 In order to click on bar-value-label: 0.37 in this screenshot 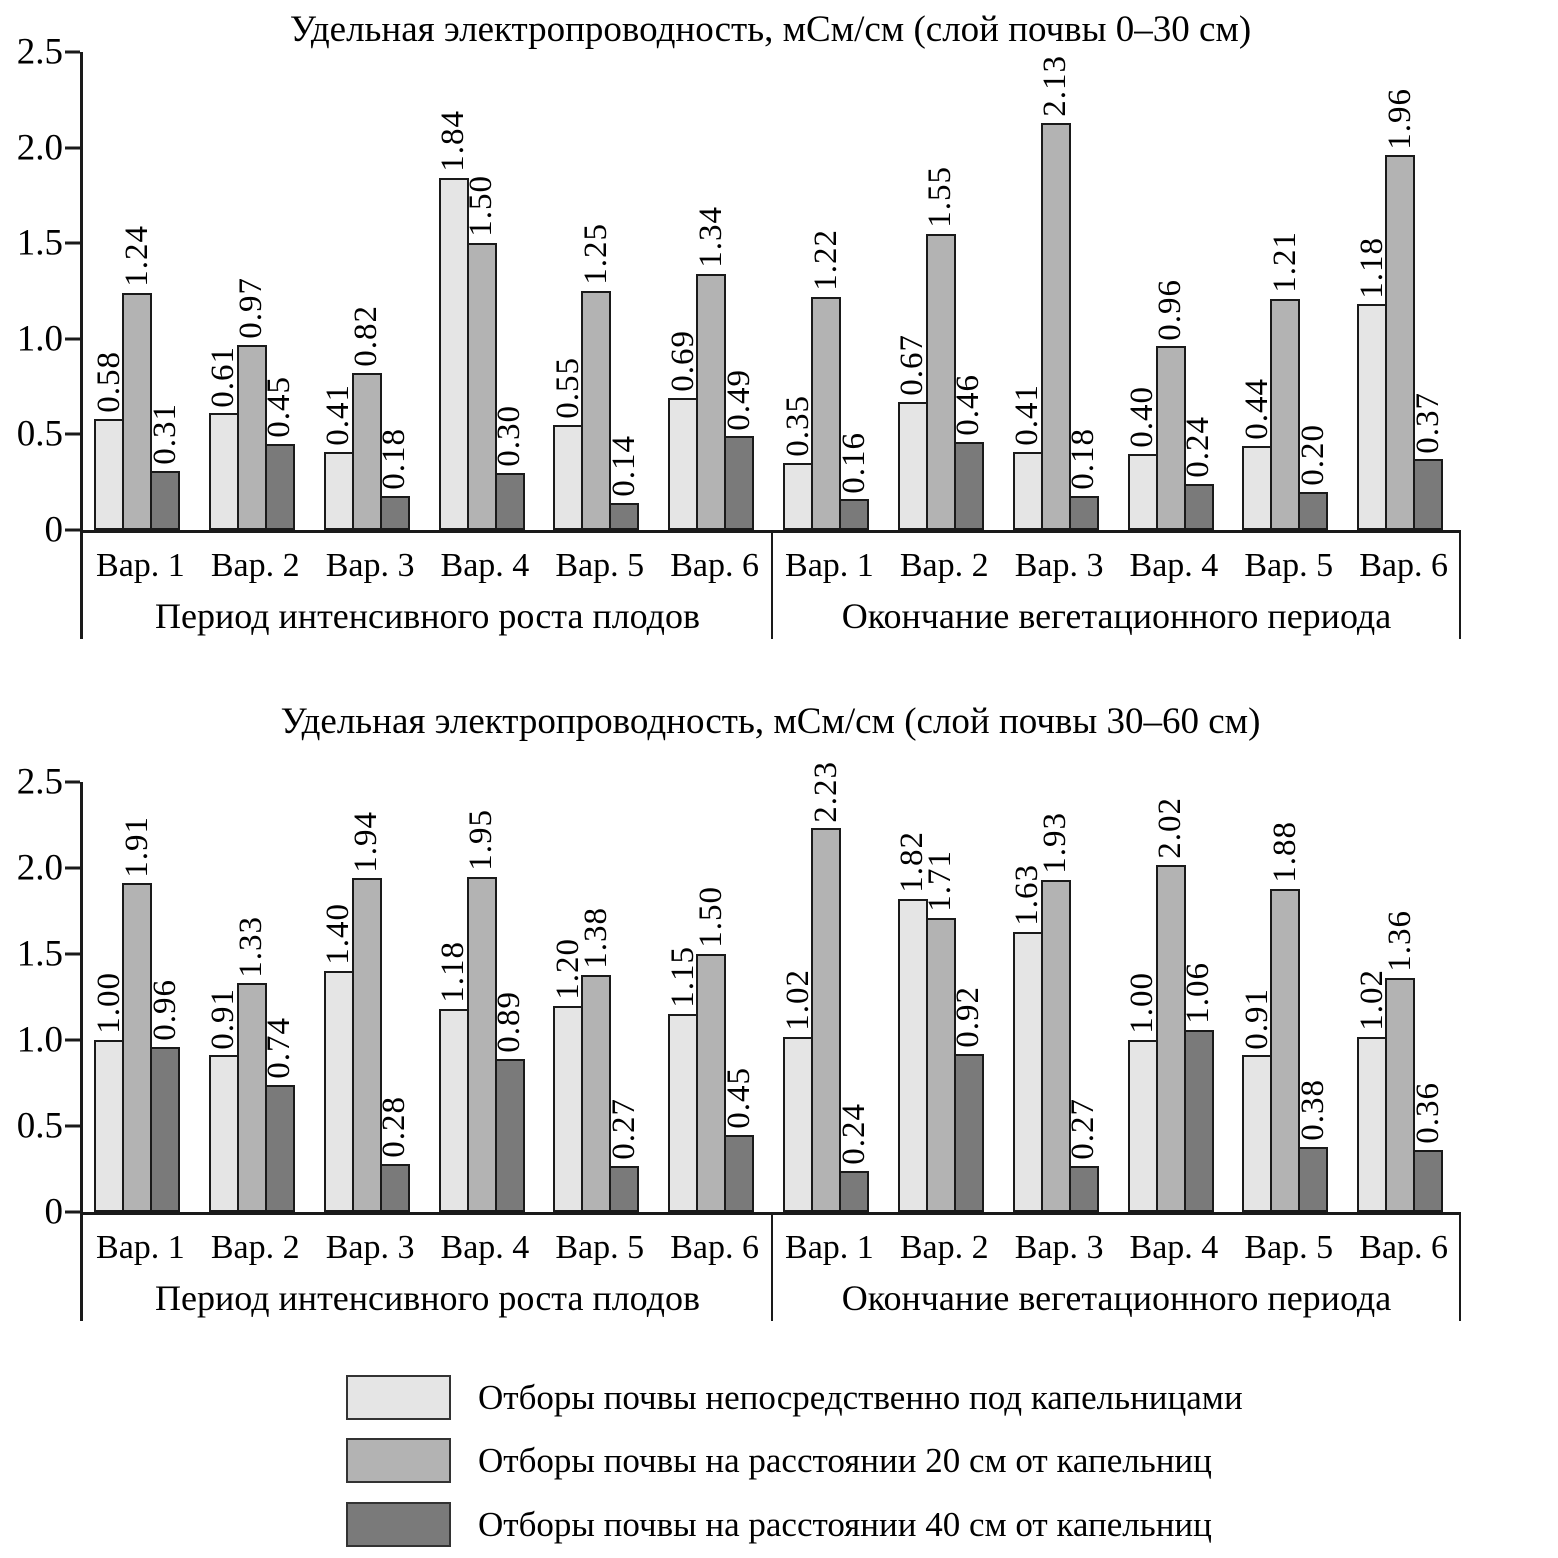, I will do `click(1427, 422)`.